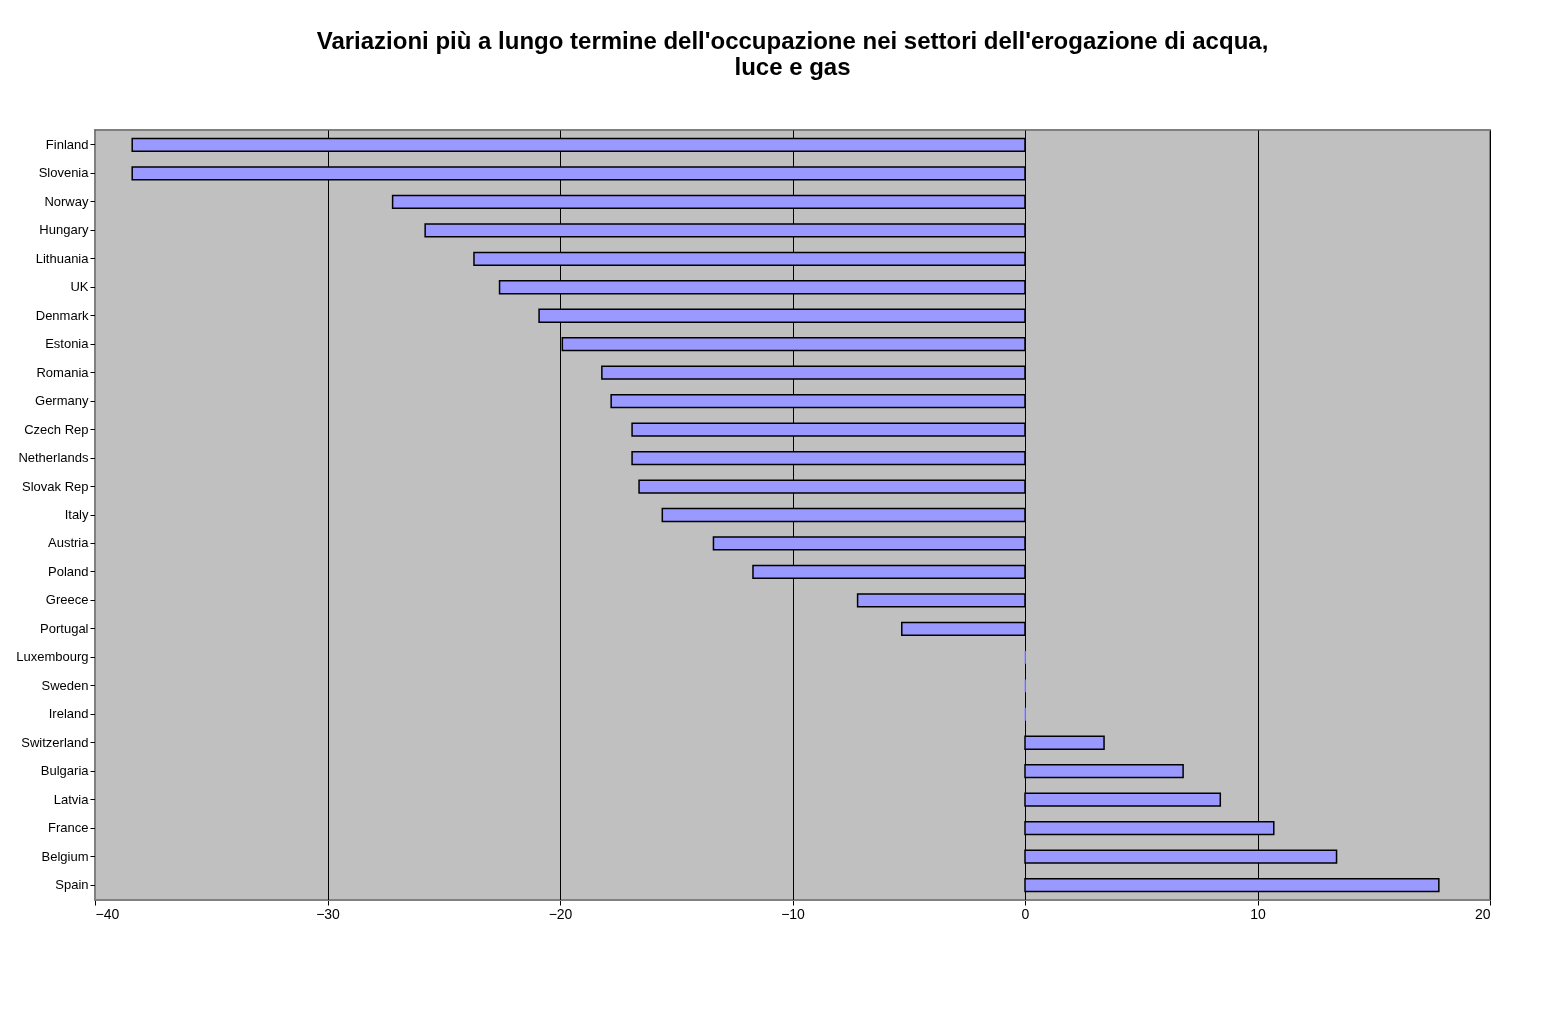  What do you see at coordinates (67, 600) in the screenshot?
I see `y-tick-label: Greece` at bounding box center [67, 600].